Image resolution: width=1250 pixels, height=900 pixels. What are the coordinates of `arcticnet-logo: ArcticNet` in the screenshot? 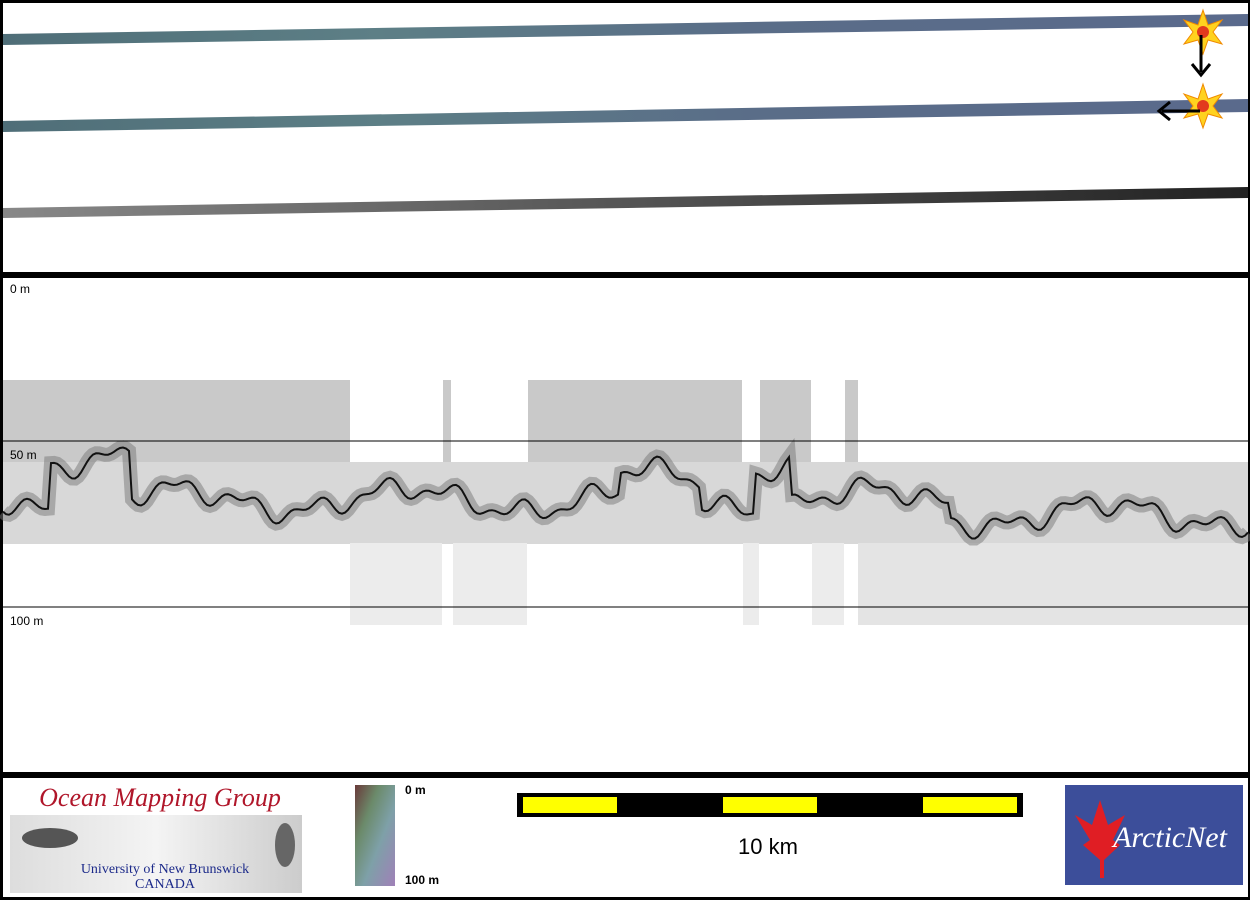 It's located at (1154, 835).